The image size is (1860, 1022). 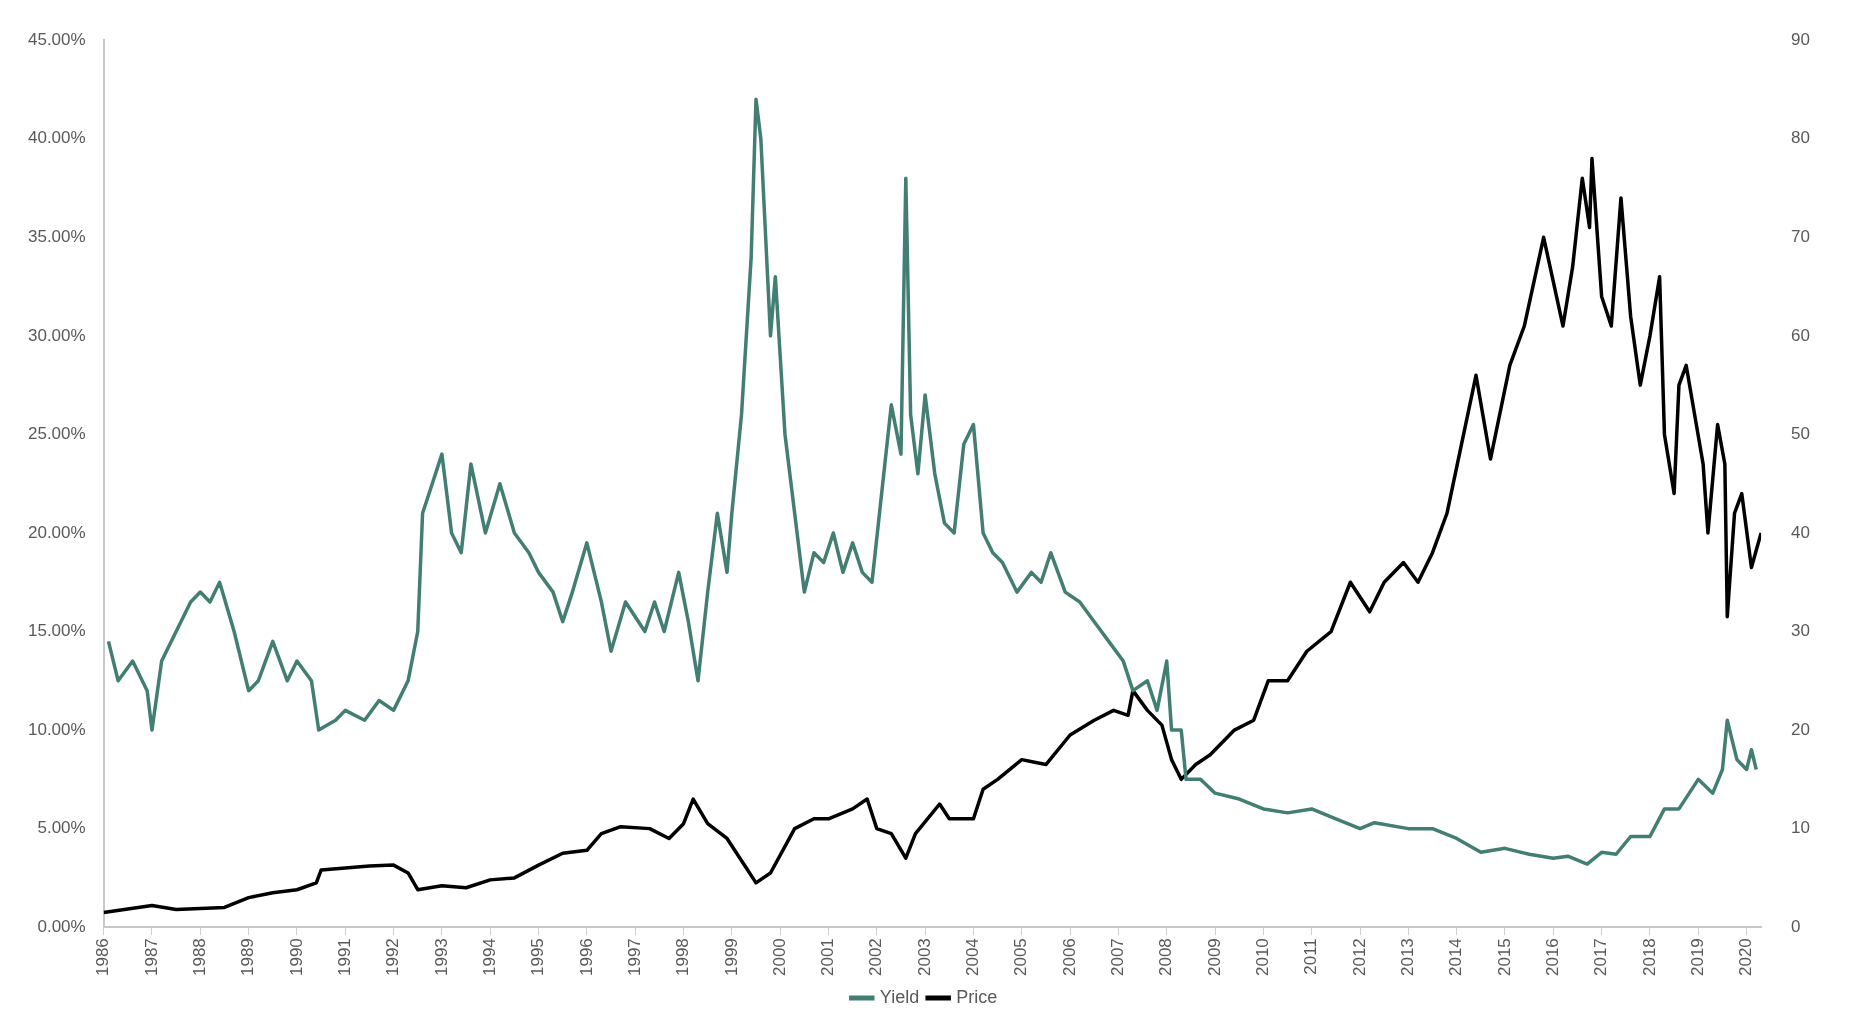 What do you see at coordinates (876, 957) in the screenshot?
I see `x-tick-label: 2002` at bounding box center [876, 957].